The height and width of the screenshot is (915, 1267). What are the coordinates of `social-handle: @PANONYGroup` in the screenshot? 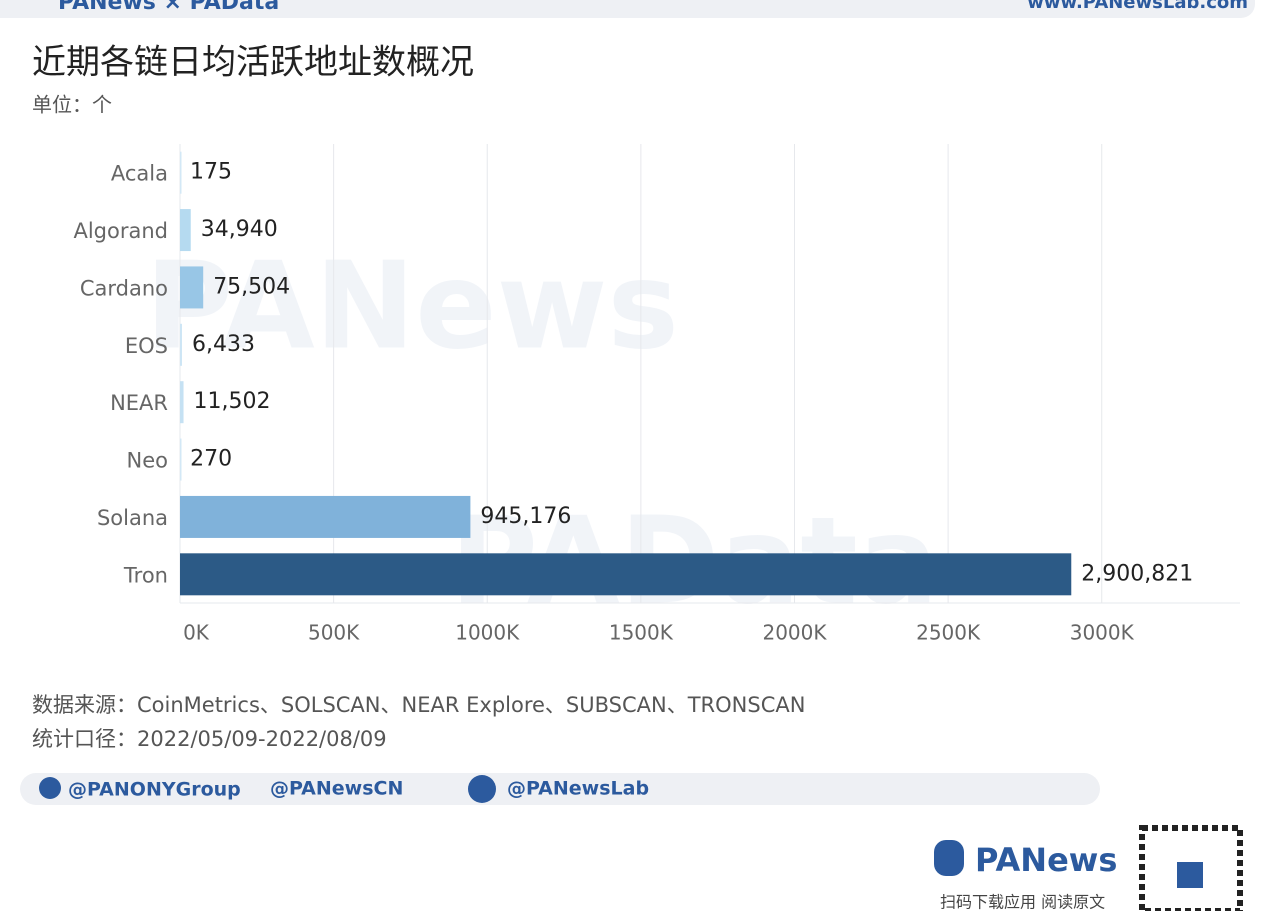 It's located at (154, 790).